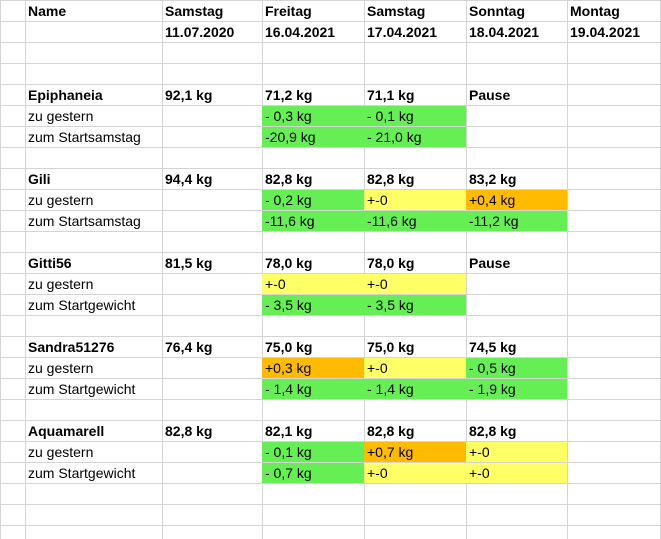 The height and width of the screenshot is (539, 661). I want to click on start-diff-cell: - 0,7 kg, so click(313, 473).